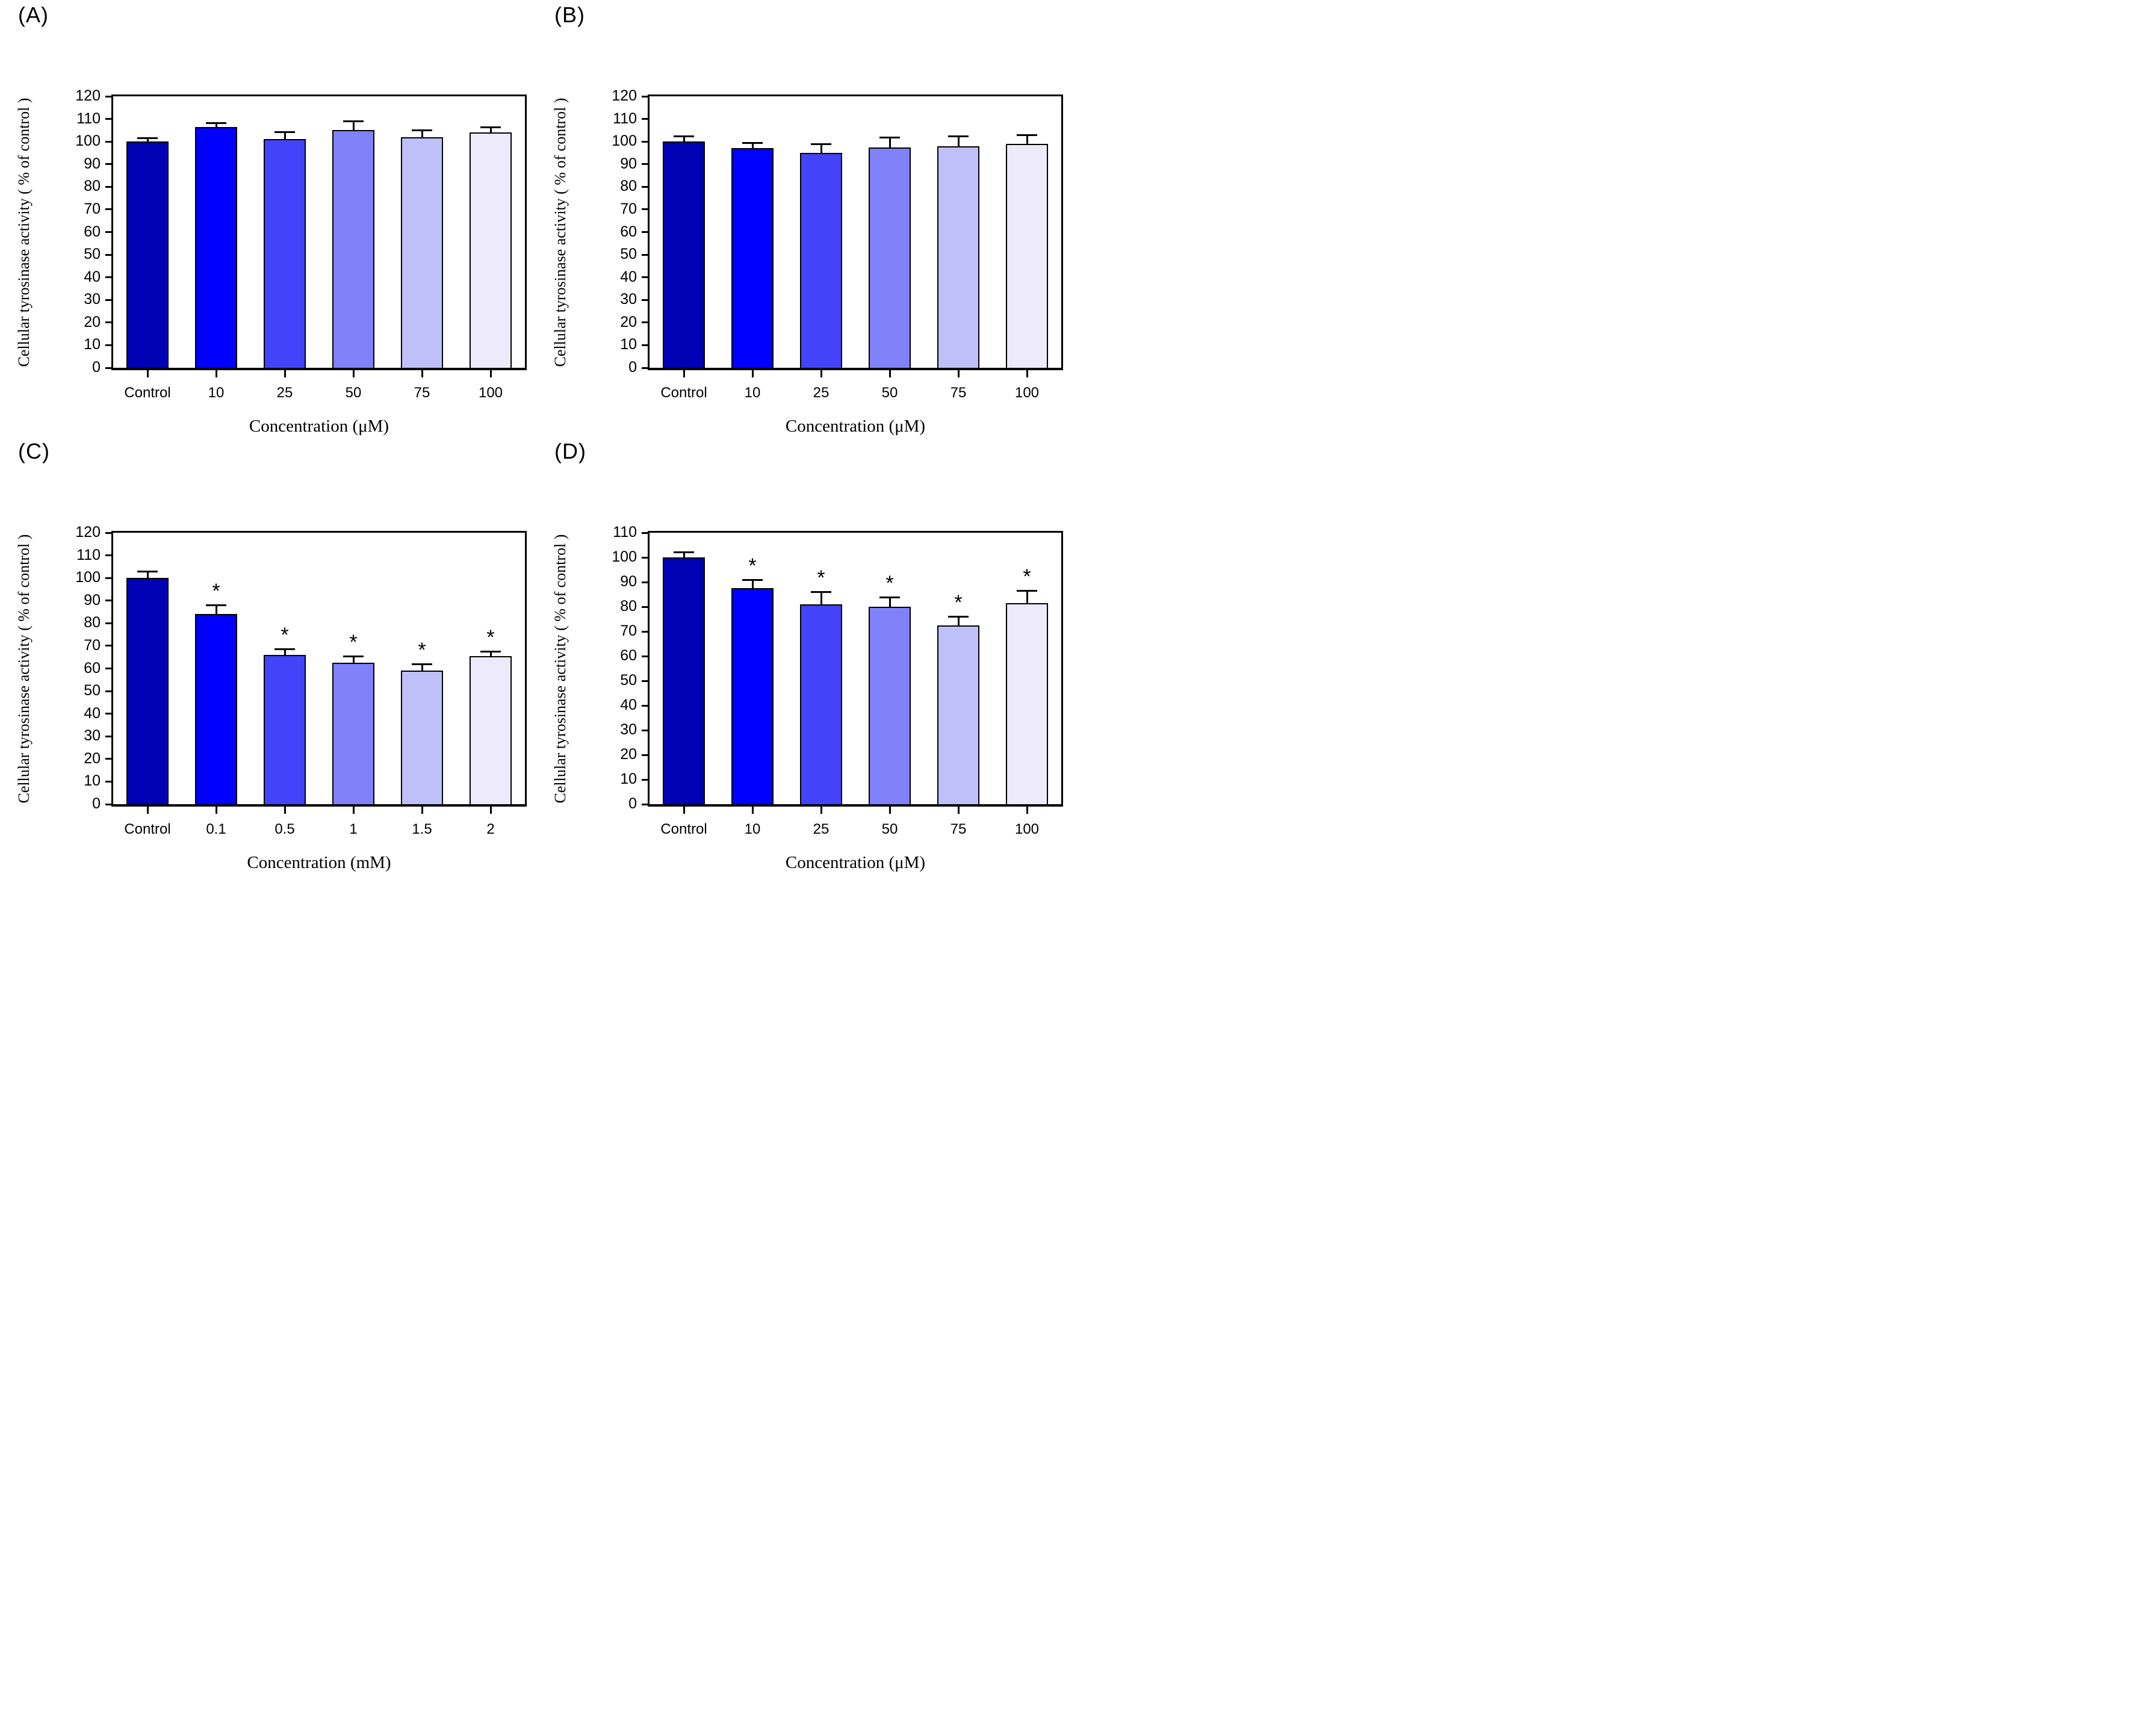 The height and width of the screenshot is (1736, 2146). I want to click on y-tick-label: 90, so click(628, 163).